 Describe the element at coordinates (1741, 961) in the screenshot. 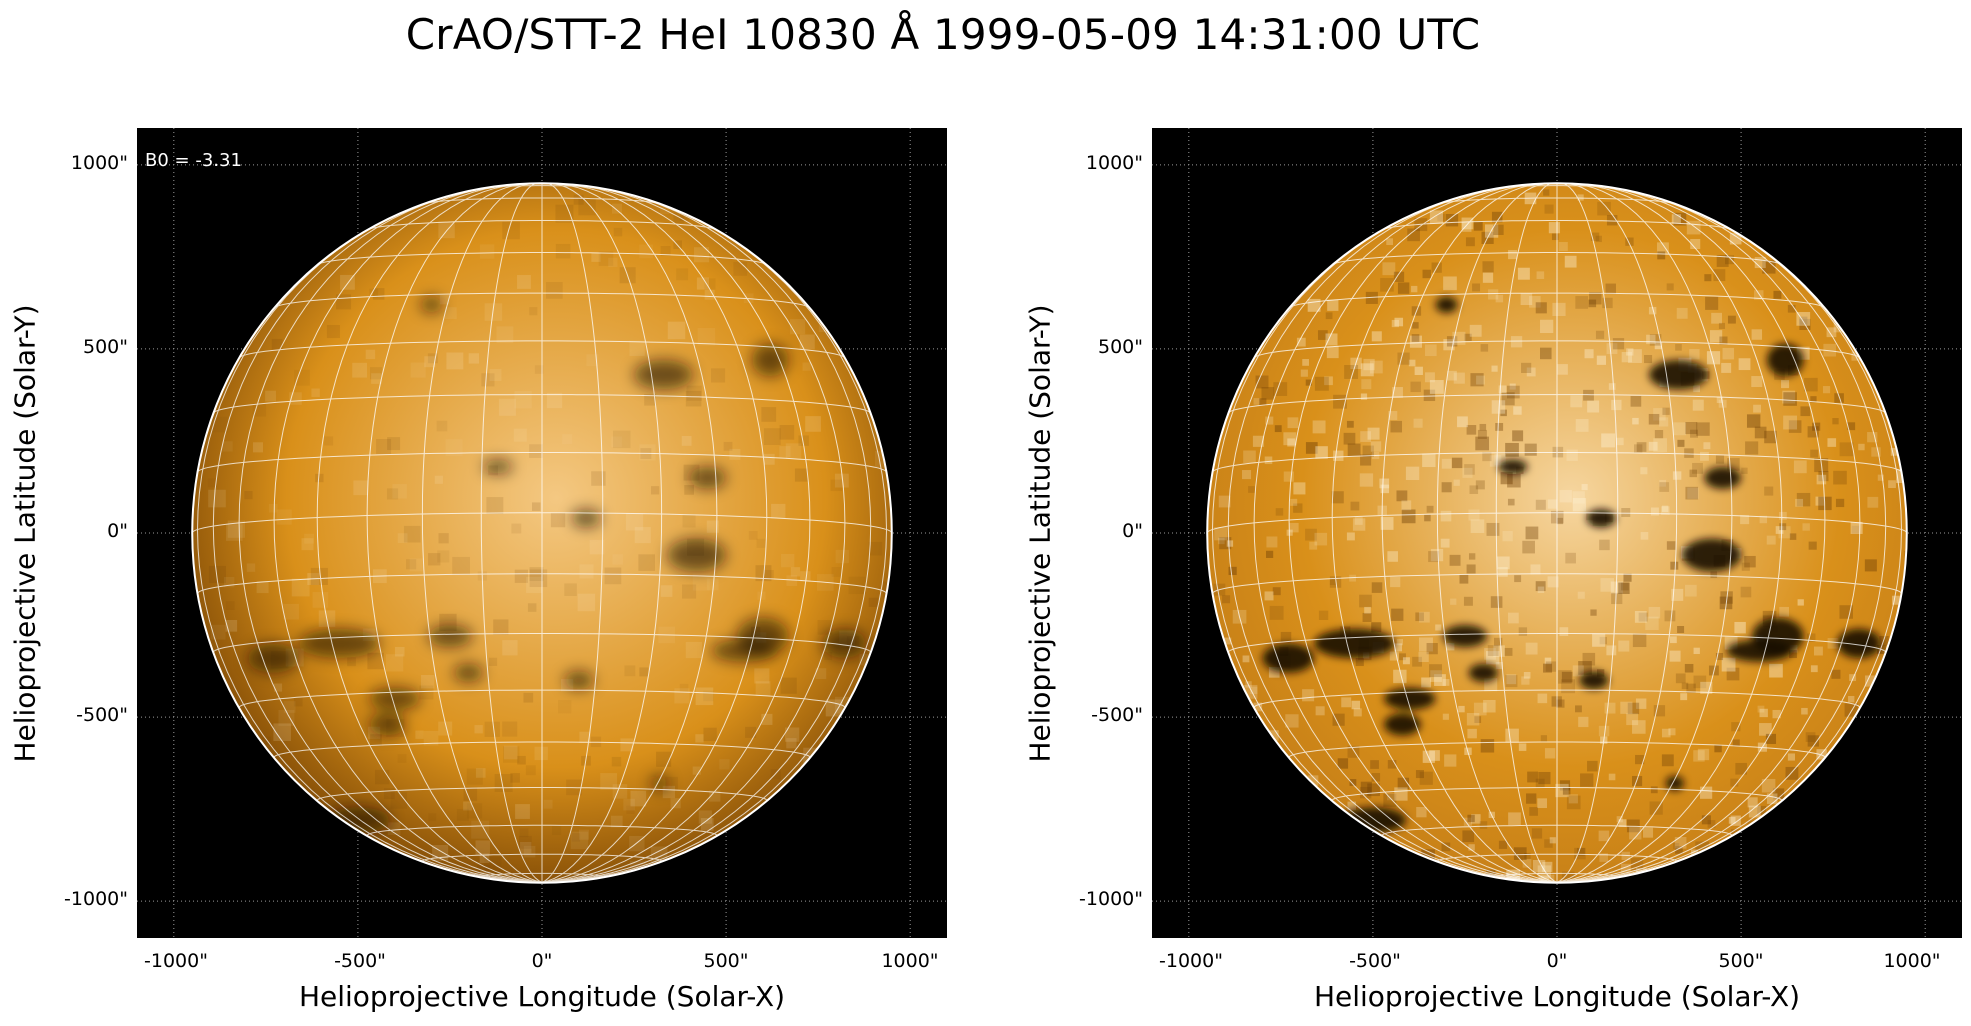

I see `right-xtick-500: 500"` at that location.